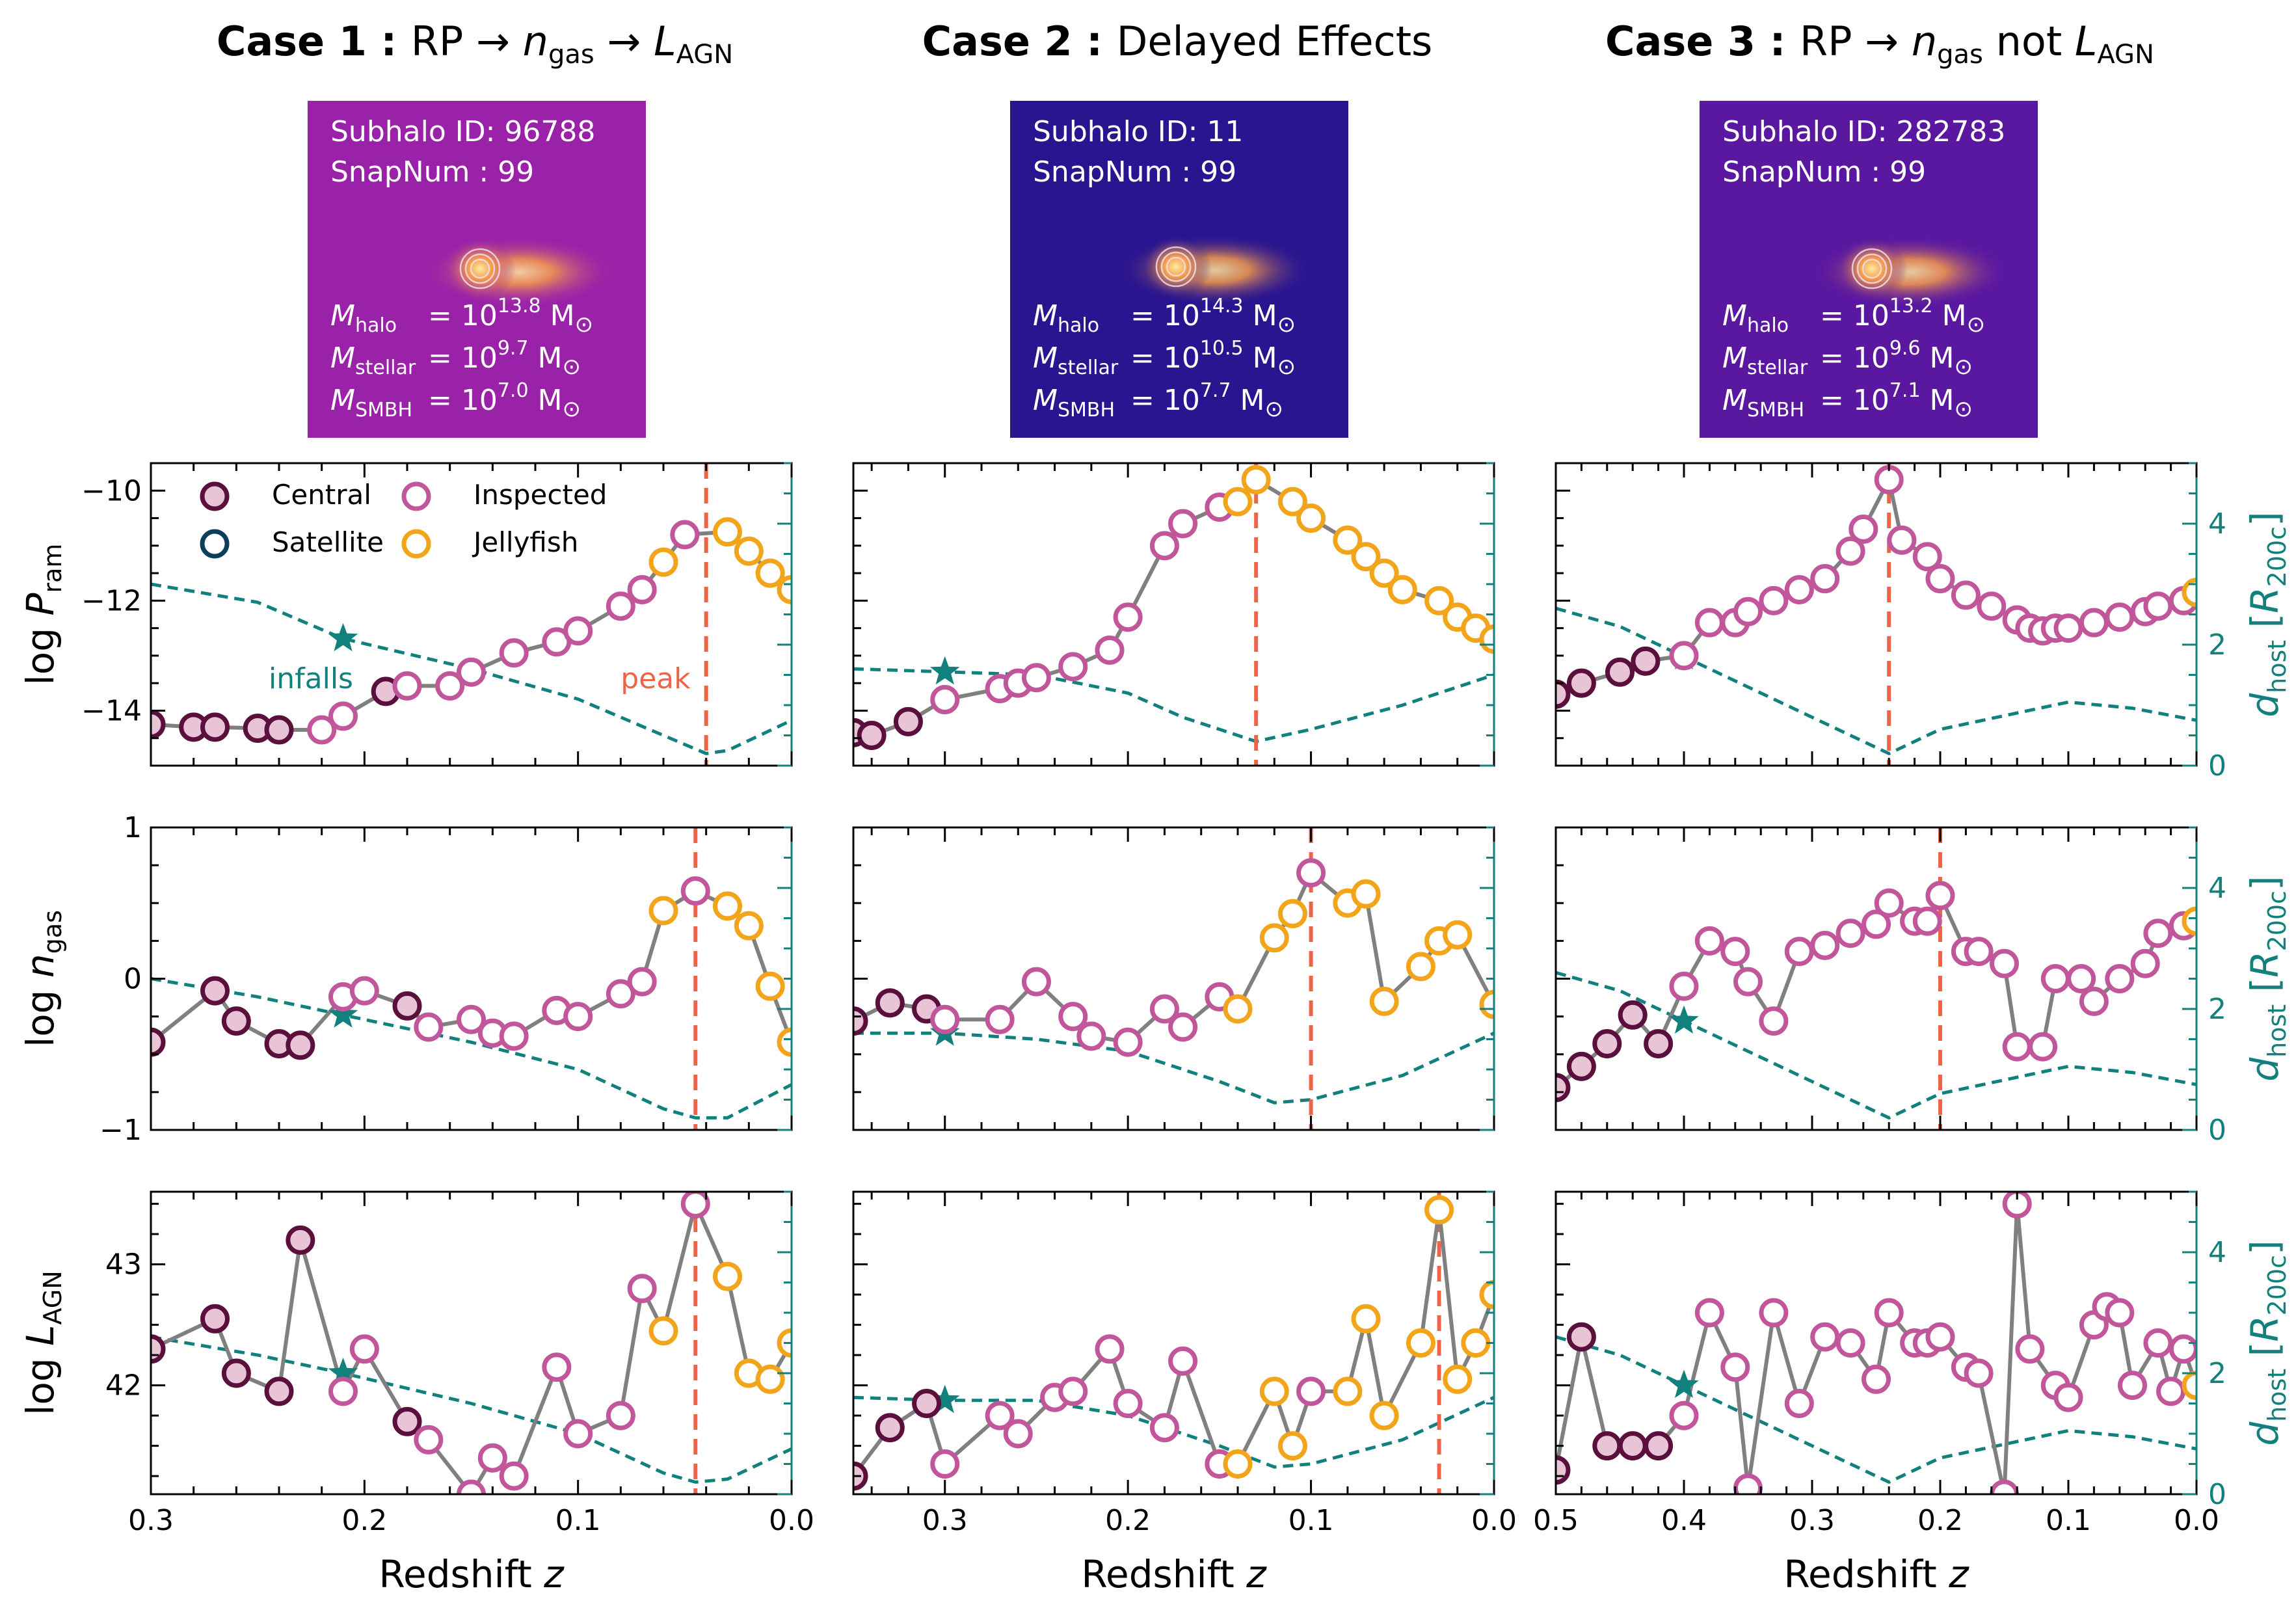 The width and height of the screenshot is (2296, 1610). Describe the element at coordinates (404, 519) in the screenshot. I see `legend: Central Satellite Inspected Jellyfish` at that location.